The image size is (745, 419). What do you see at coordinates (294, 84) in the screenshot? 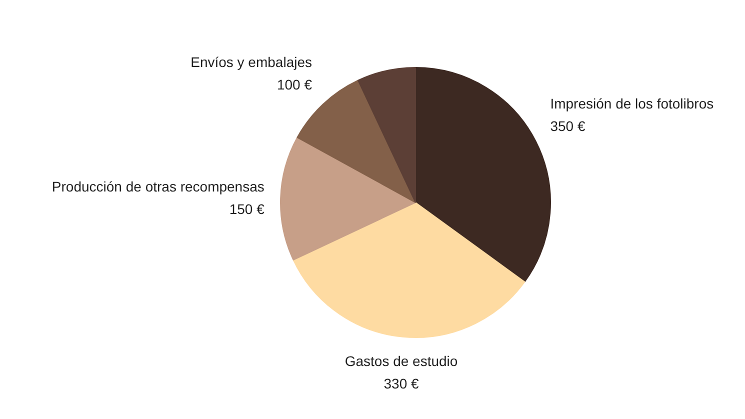
I see `data-label: 100 €` at bounding box center [294, 84].